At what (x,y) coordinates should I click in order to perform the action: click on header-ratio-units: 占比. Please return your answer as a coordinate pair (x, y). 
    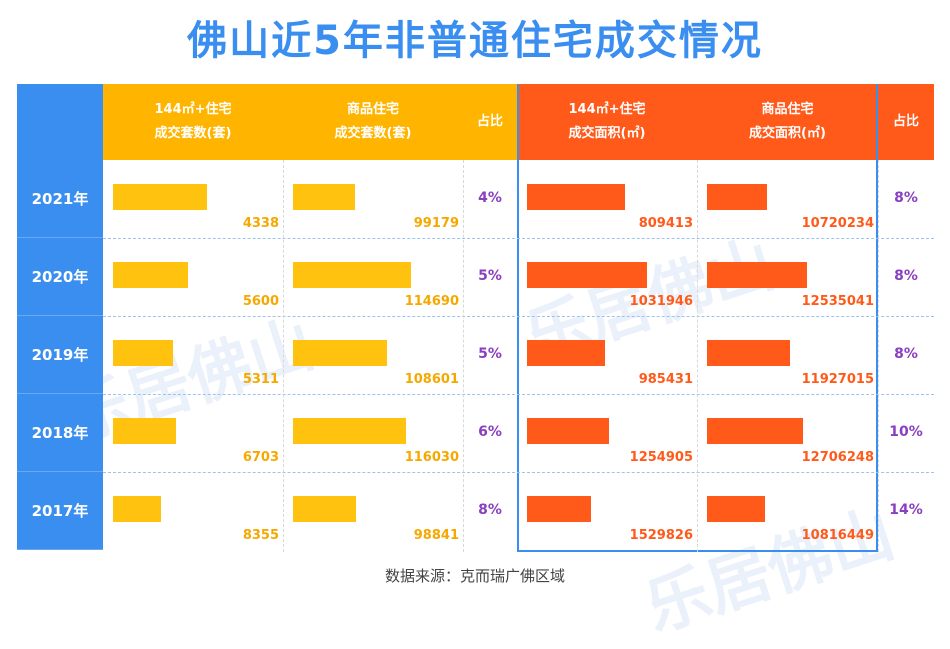
    Looking at the image, I should click on (490, 122).